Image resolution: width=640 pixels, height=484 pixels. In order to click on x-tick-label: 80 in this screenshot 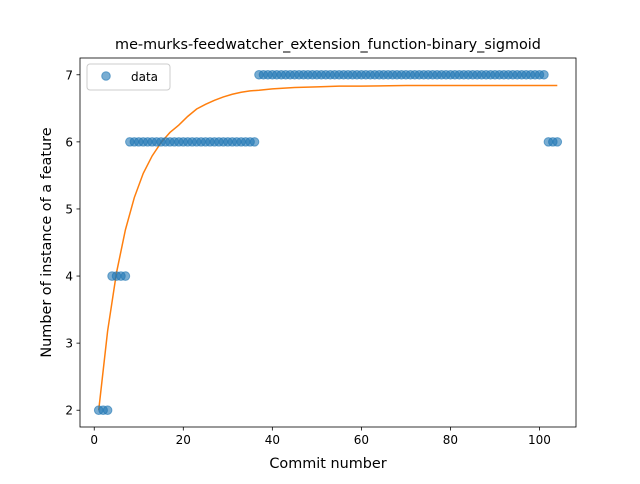, I will do `click(450, 440)`.